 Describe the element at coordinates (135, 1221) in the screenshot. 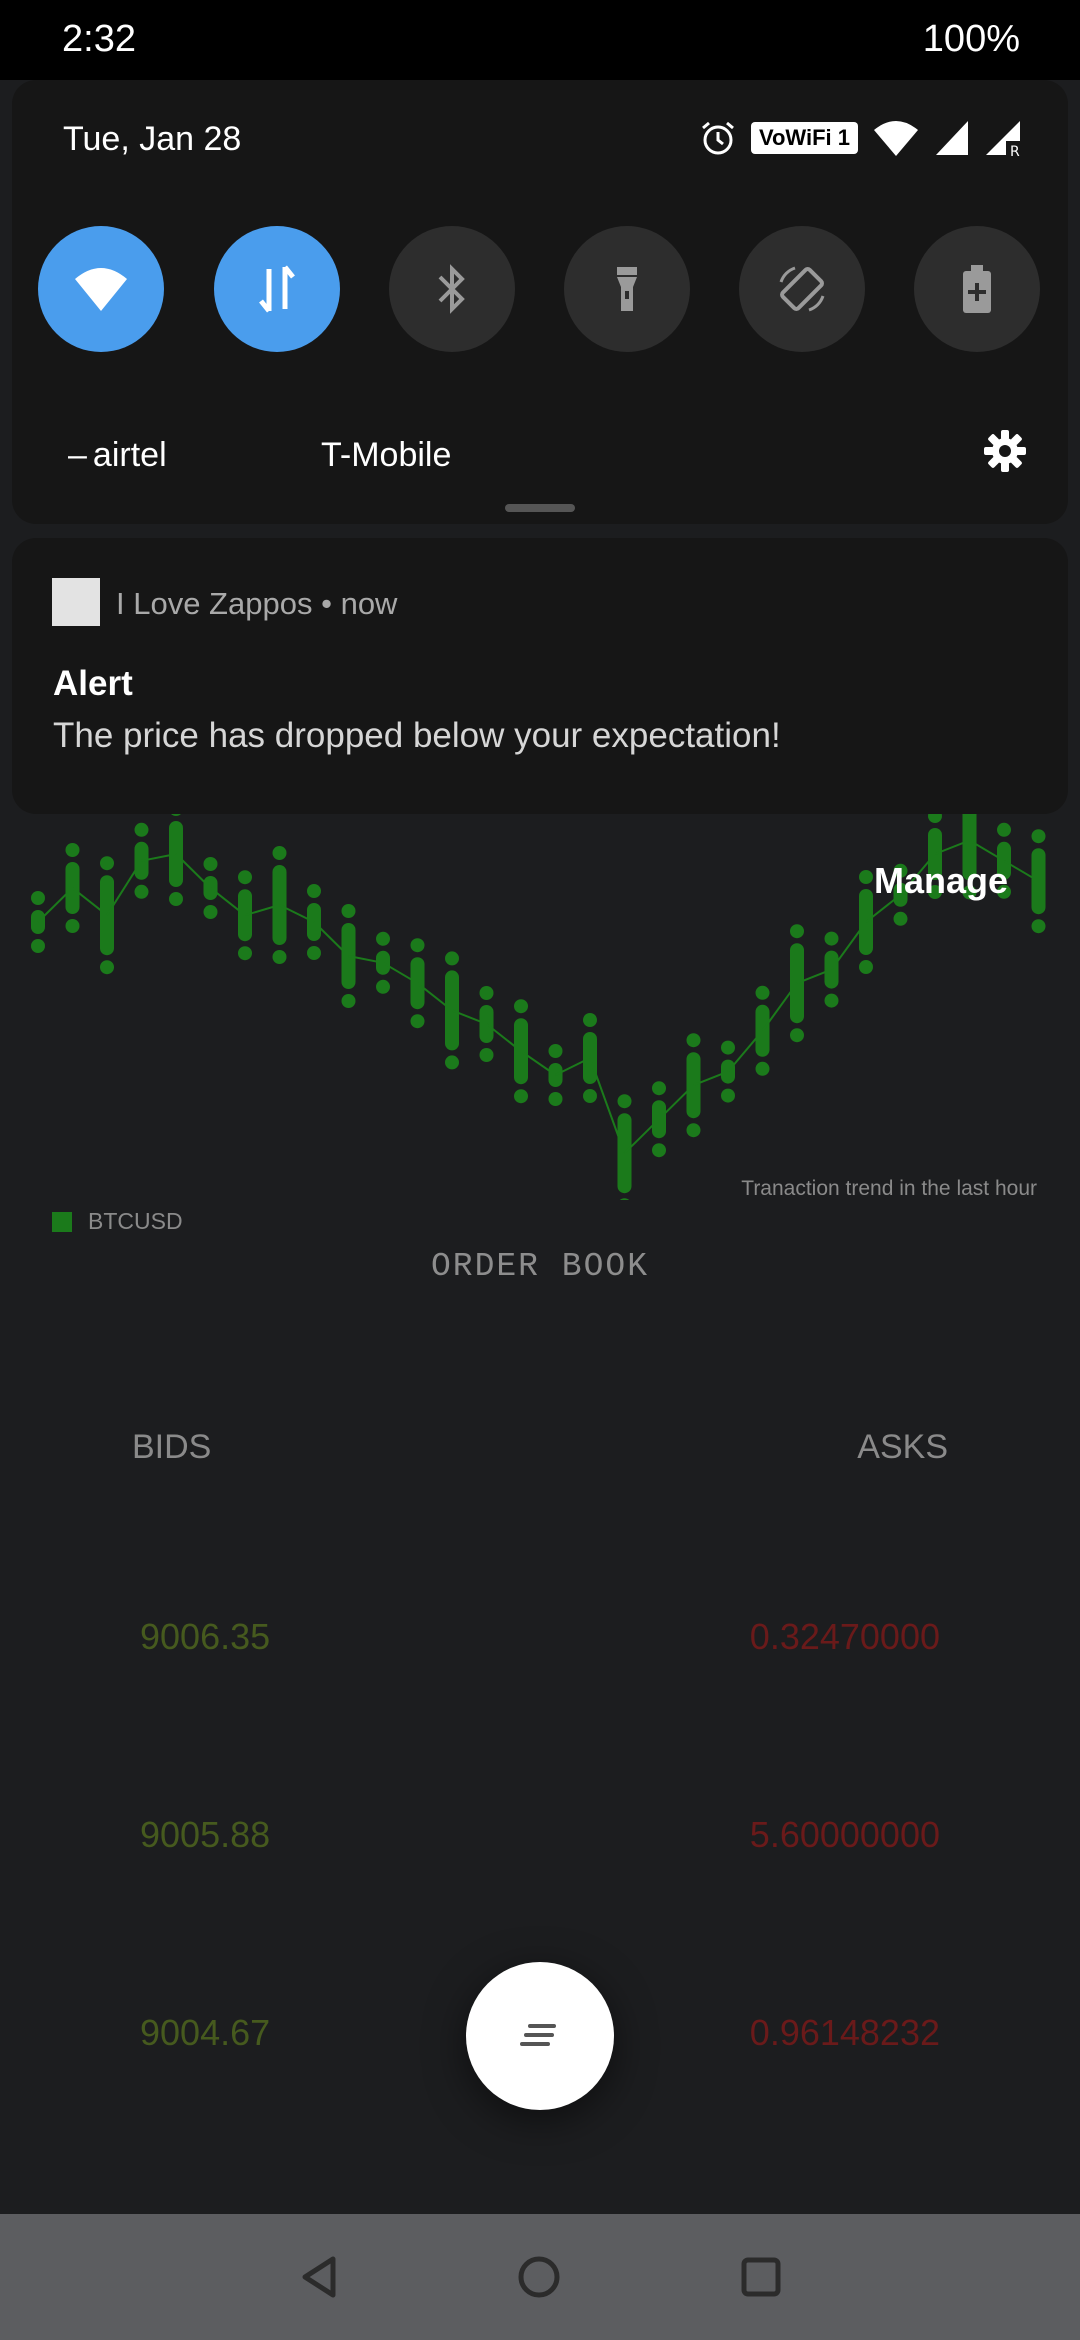

I see `legend-label: BTCUSD` at that location.